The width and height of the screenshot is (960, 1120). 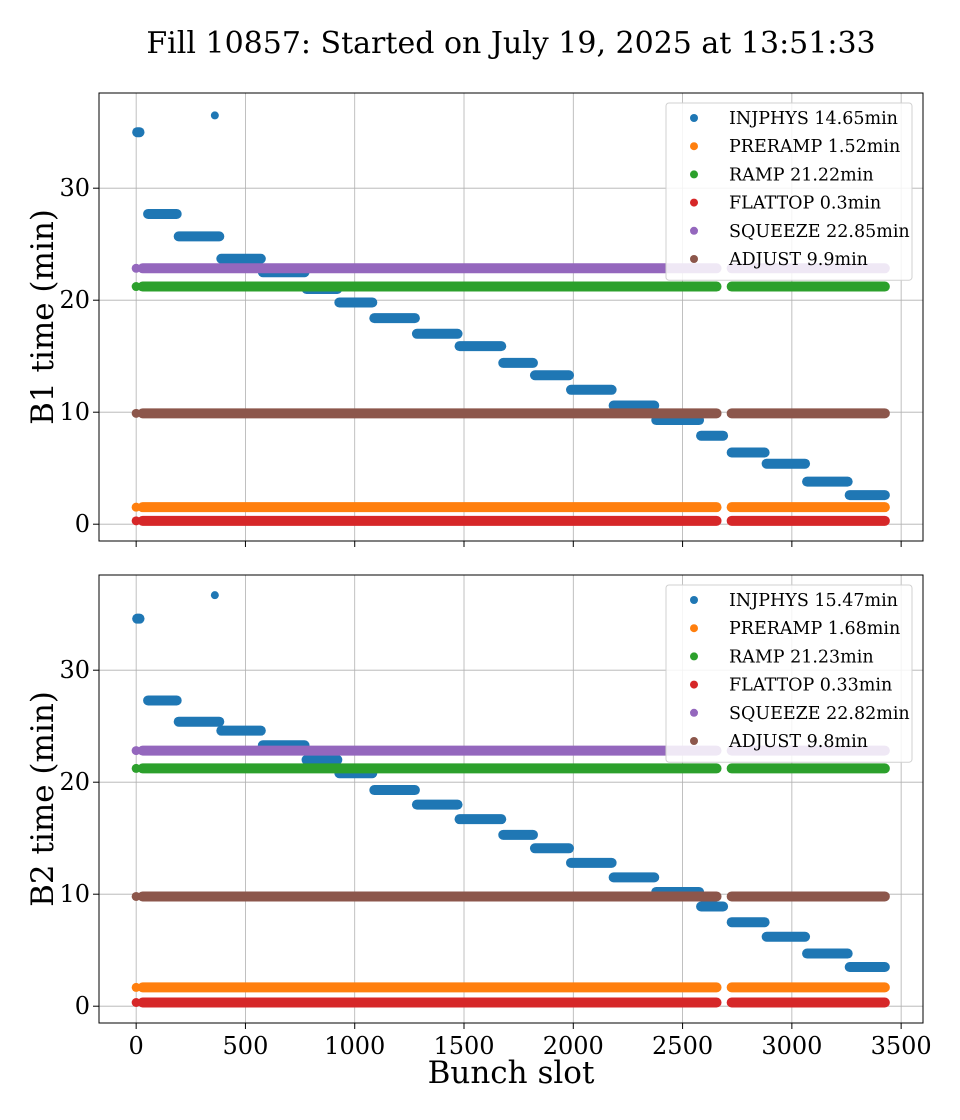 I want to click on series-flattop, so click(x=510, y=1002).